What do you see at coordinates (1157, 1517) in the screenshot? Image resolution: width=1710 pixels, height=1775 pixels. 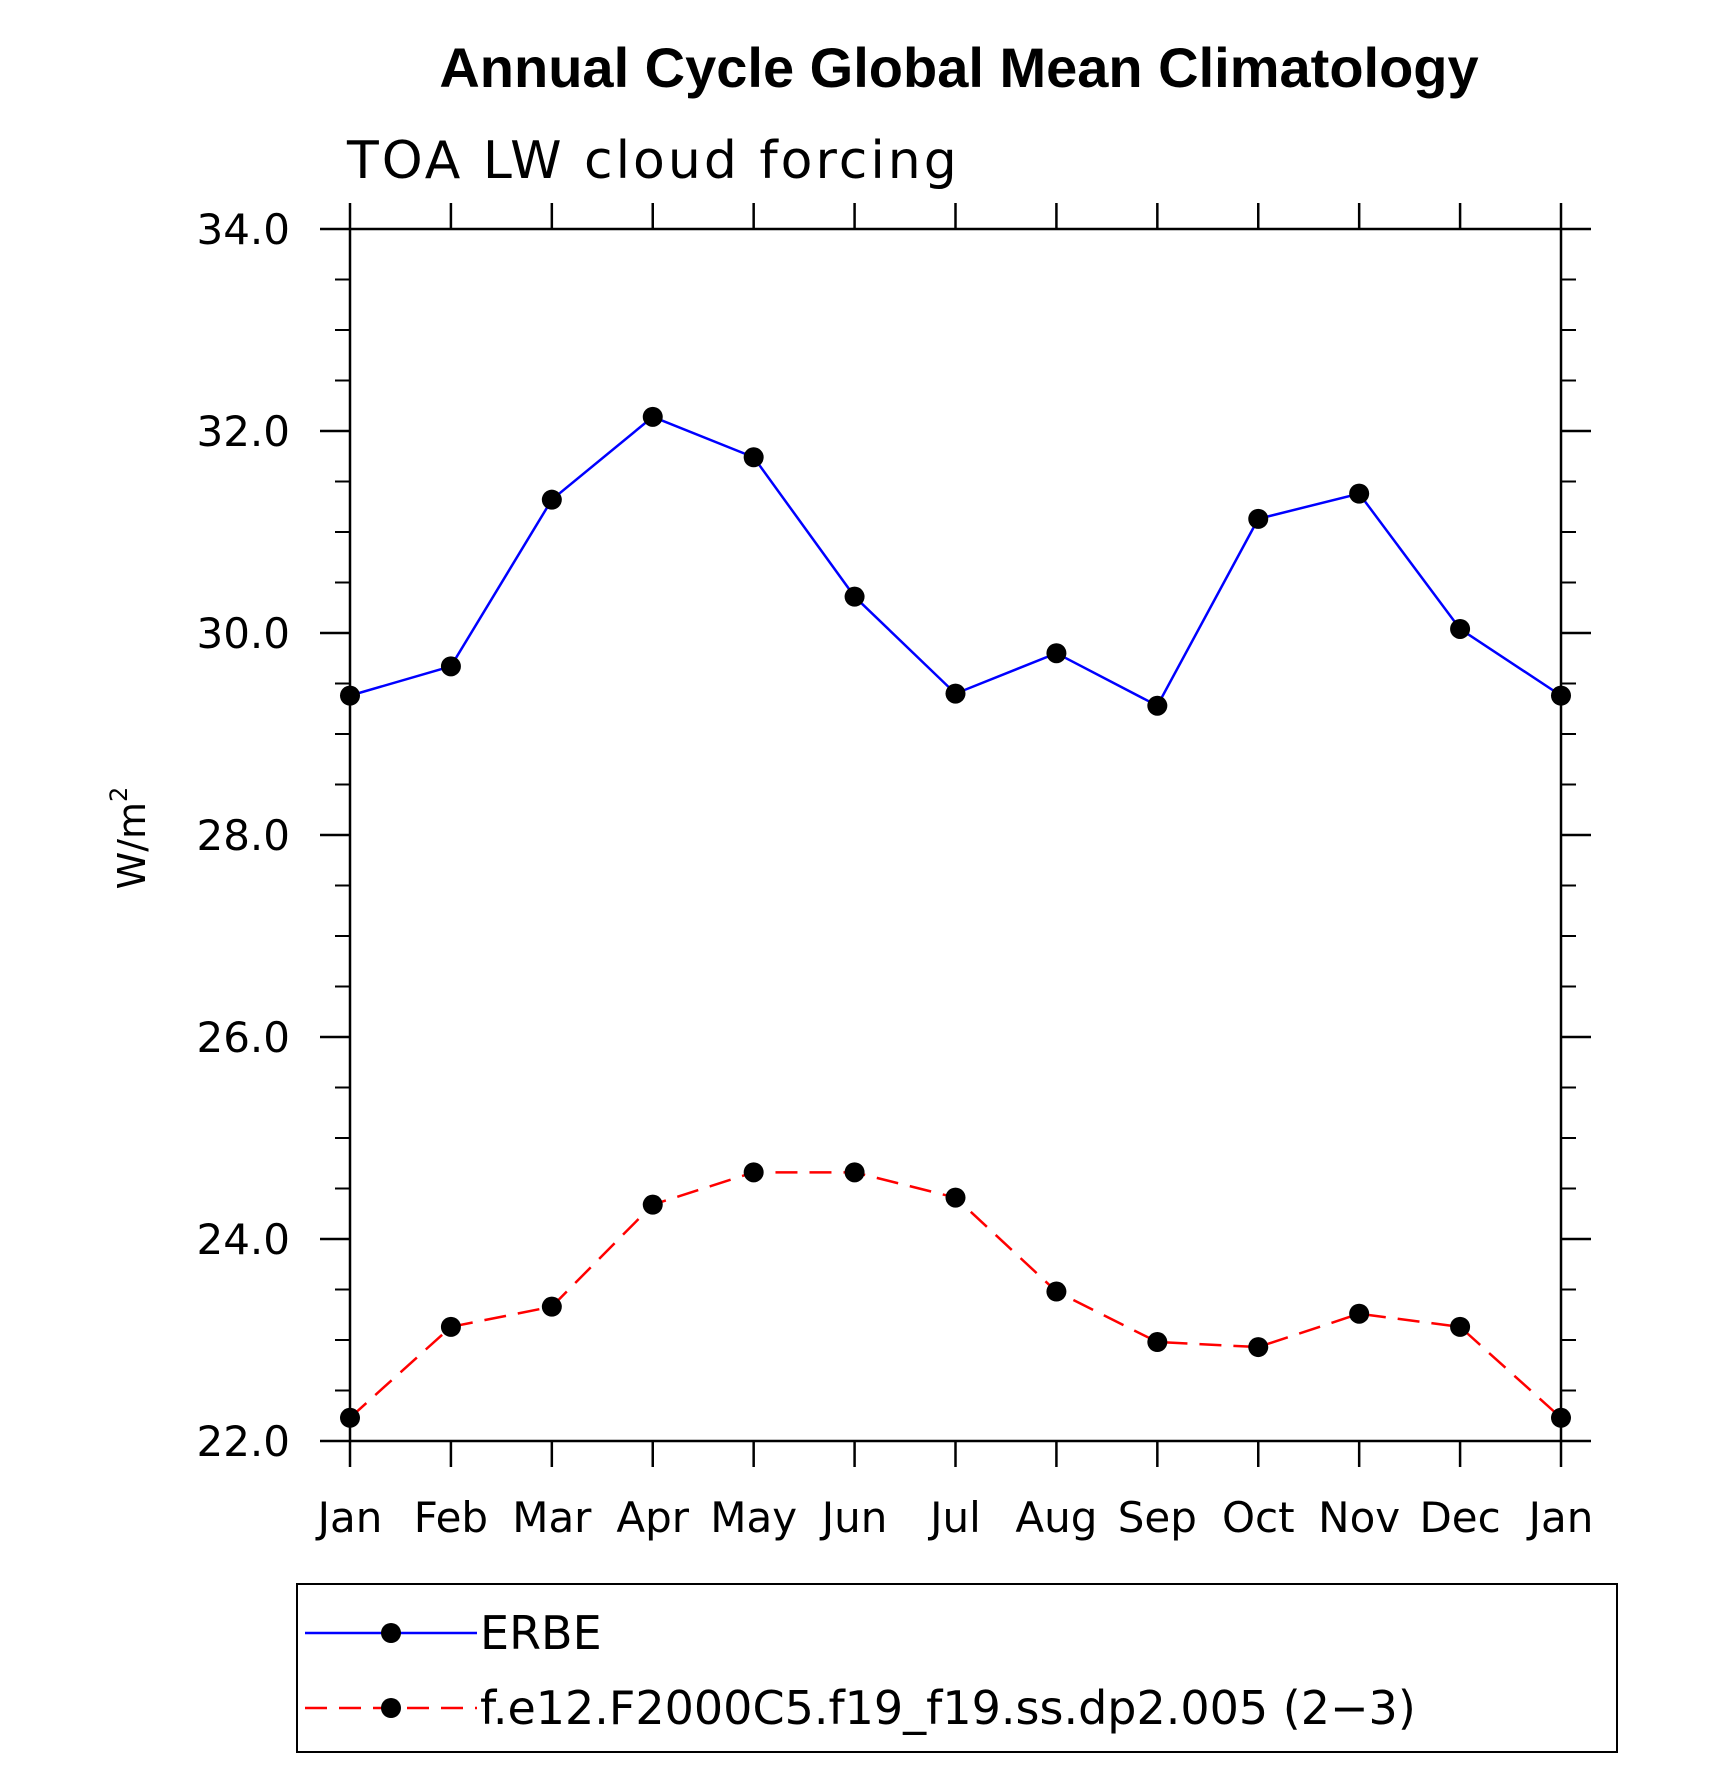 I see `x-tick-label: Sep` at bounding box center [1157, 1517].